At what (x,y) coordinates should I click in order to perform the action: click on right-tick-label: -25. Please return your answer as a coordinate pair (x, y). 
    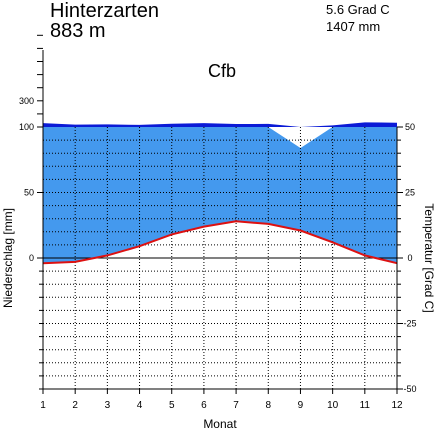
    Looking at the image, I should click on (409, 324).